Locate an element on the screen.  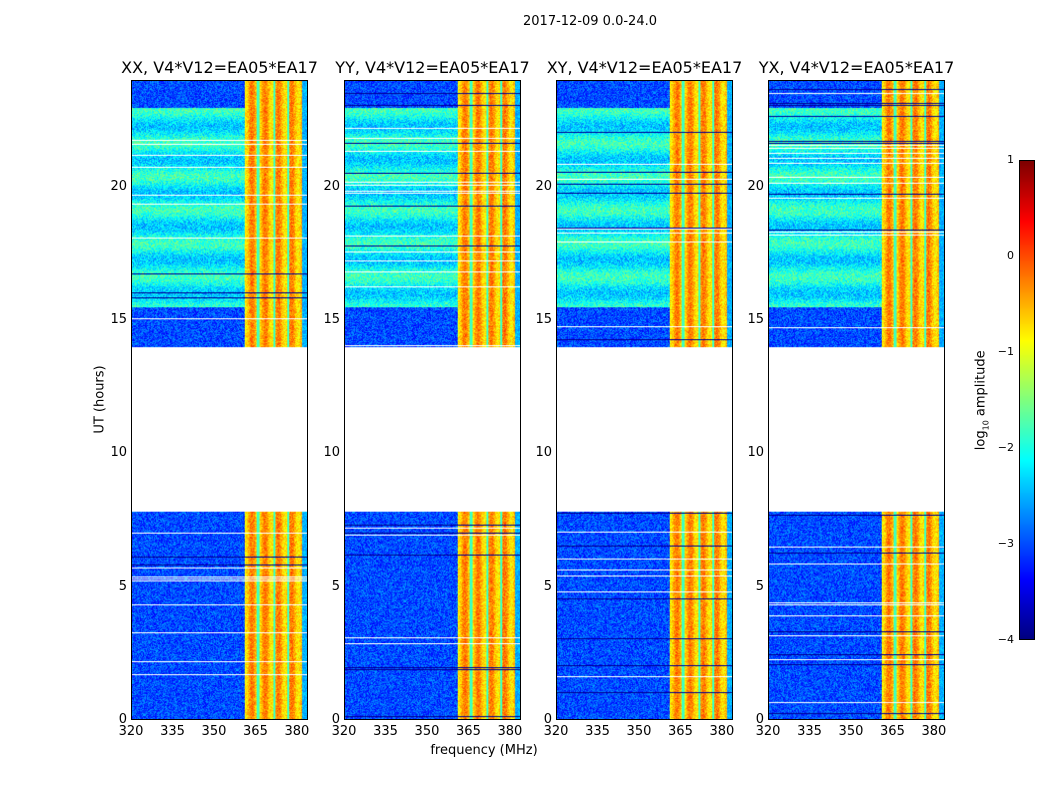
panel-title: XX, V4*V12=EA05*EA17 is located at coordinates (219, 67).